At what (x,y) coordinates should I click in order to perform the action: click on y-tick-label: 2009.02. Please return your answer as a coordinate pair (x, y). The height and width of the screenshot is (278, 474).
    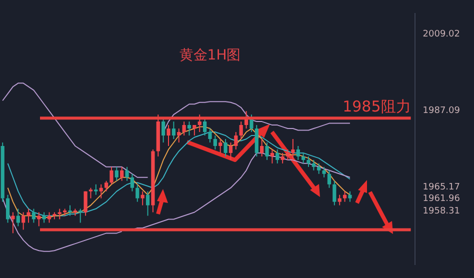
    Looking at the image, I should click on (441, 35).